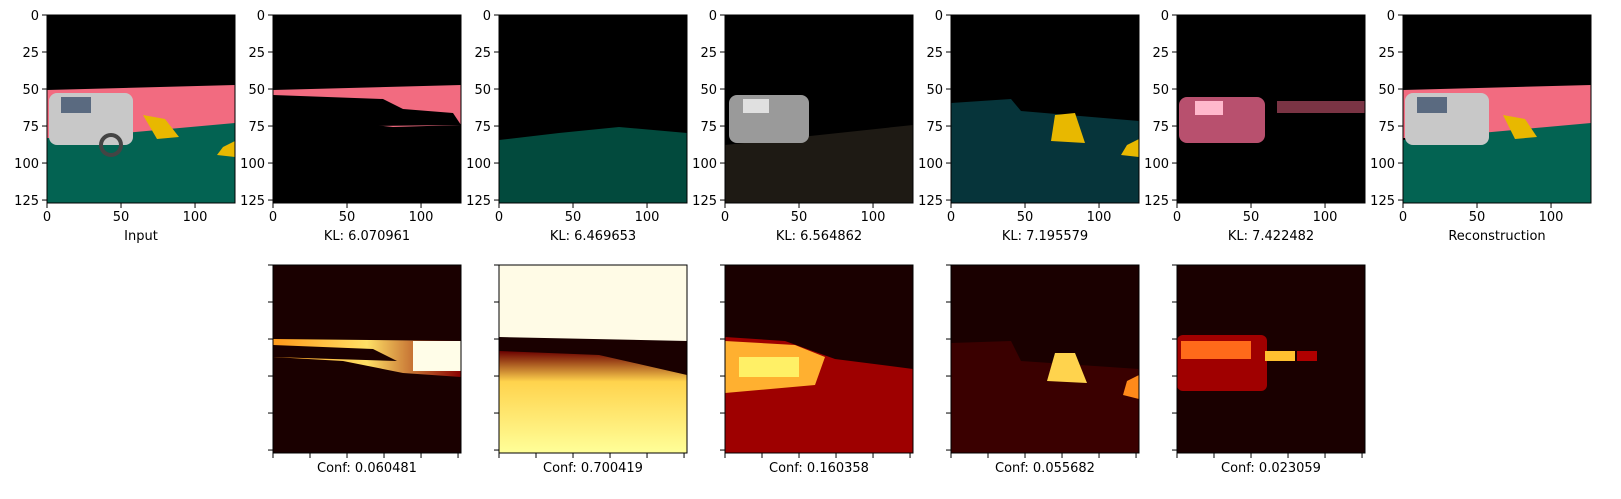  What do you see at coordinates (1271, 468) in the screenshot?
I see `heatmap-caption: Conf: 0.023059` at bounding box center [1271, 468].